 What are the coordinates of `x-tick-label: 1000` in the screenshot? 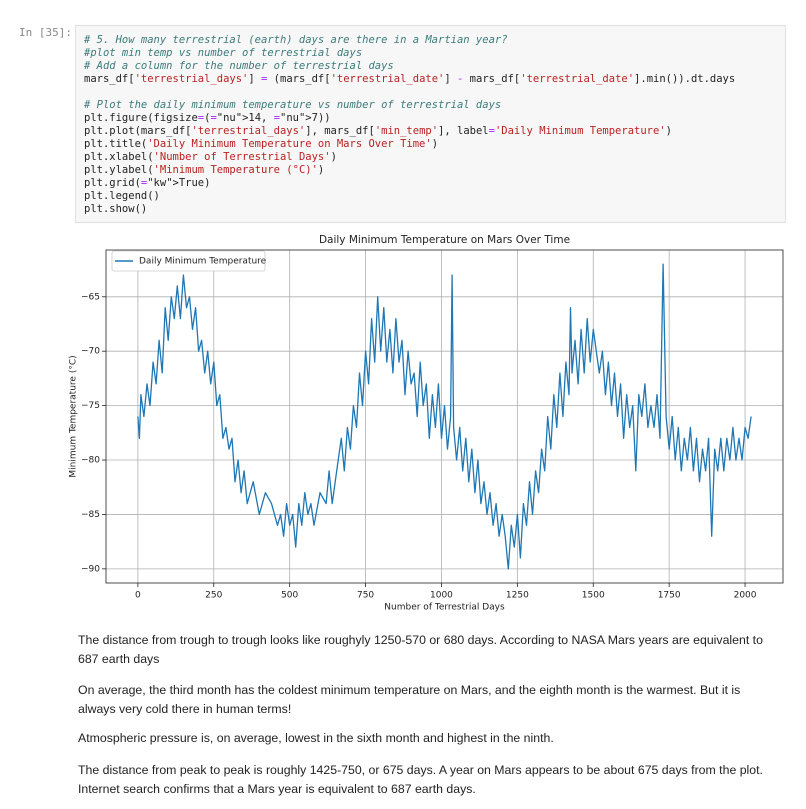 It's located at (441, 596).